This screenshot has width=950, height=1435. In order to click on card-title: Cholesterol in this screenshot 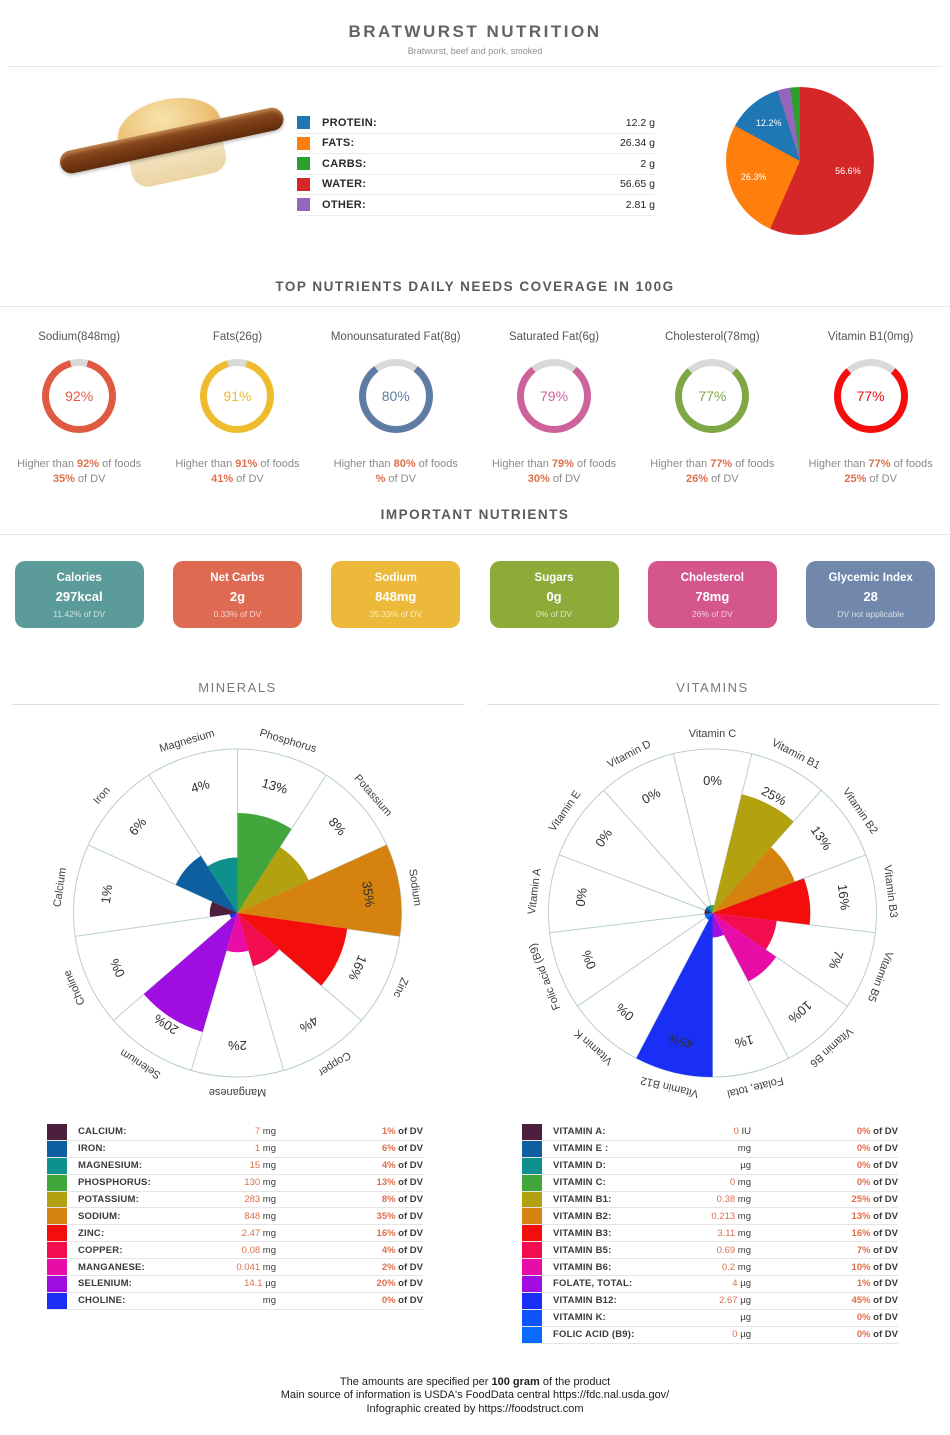, I will do `click(712, 578)`.